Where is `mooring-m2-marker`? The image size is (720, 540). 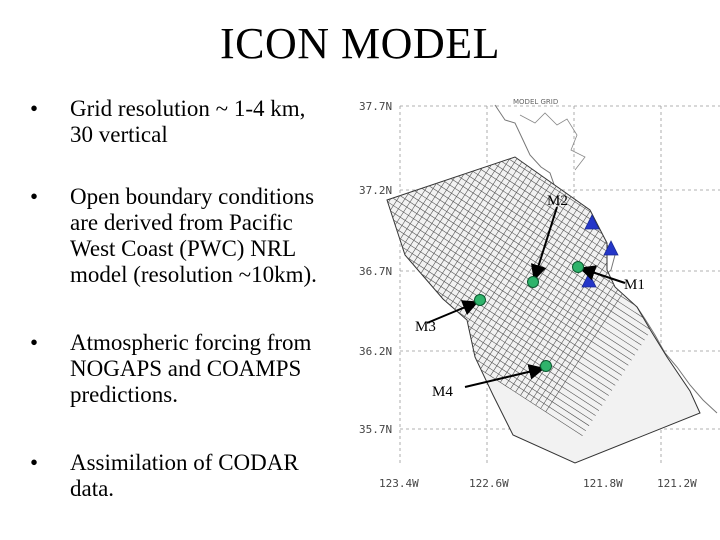 mooring-m2-marker is located at coordinates (533, 282).